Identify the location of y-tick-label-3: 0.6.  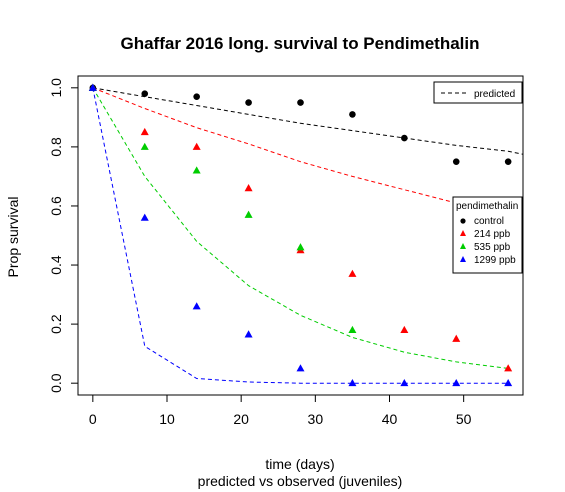
(56, 206).